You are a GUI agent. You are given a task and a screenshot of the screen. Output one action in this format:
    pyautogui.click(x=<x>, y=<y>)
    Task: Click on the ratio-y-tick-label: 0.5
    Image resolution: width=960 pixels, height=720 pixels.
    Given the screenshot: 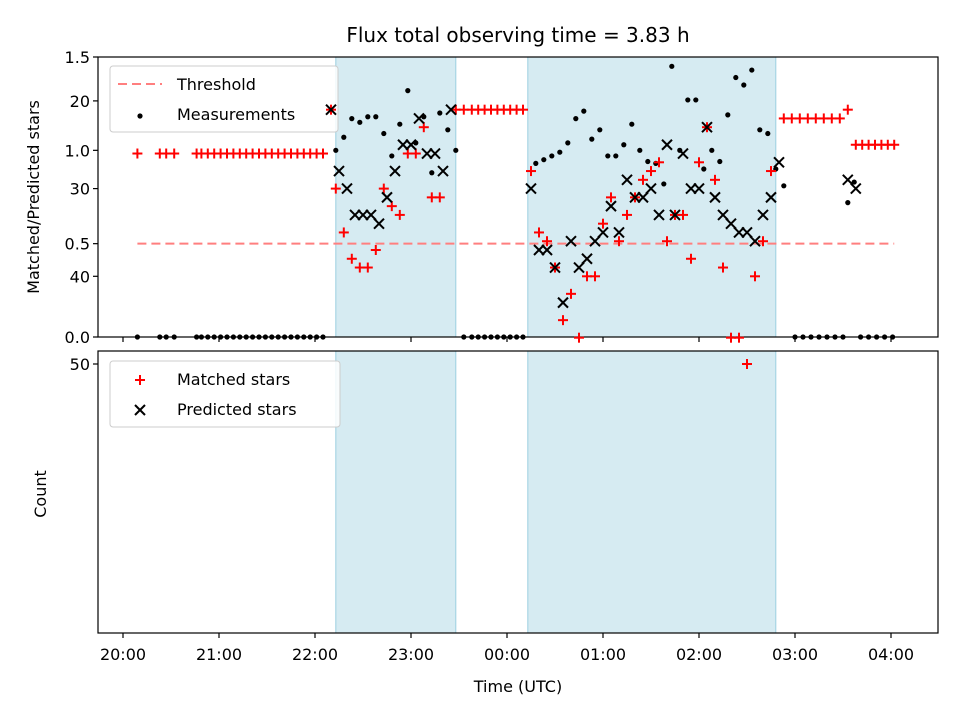 What is the action you would take?
    pyautogui.click(x=77, y=244)
    